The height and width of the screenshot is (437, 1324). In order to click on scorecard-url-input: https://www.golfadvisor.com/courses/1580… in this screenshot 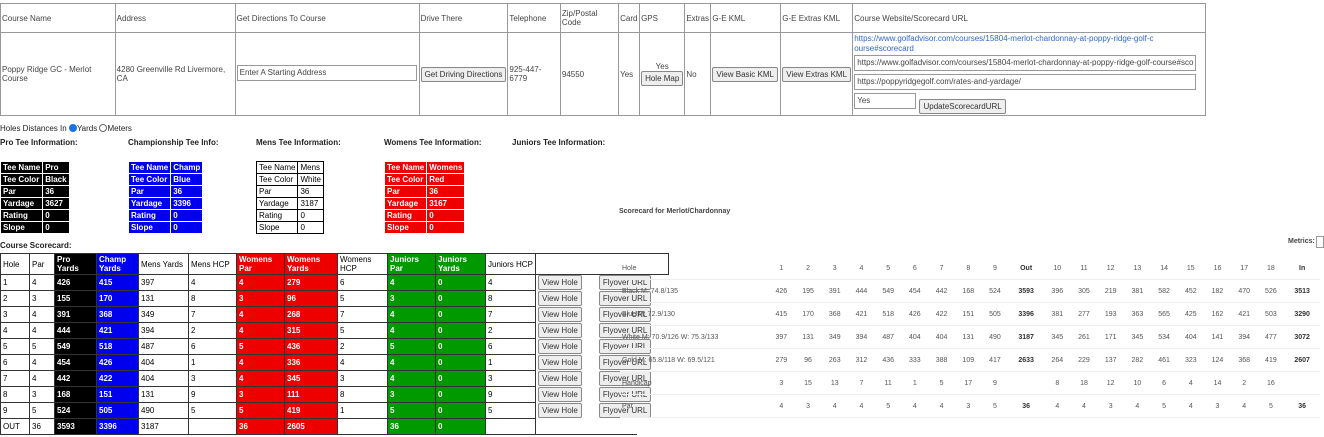, I will do `click(1025, 63)`.